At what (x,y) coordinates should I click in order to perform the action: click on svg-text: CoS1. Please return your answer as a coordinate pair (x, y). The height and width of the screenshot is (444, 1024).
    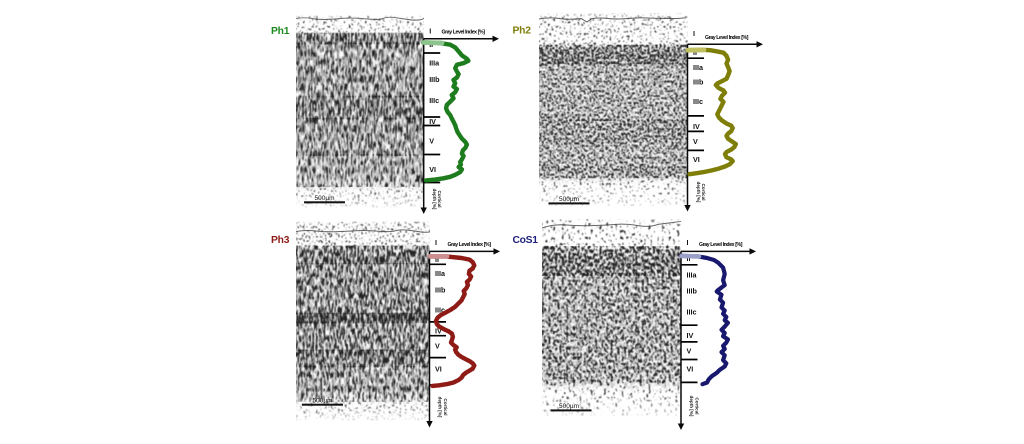
    Looking at the image, I should click on (526, 240).